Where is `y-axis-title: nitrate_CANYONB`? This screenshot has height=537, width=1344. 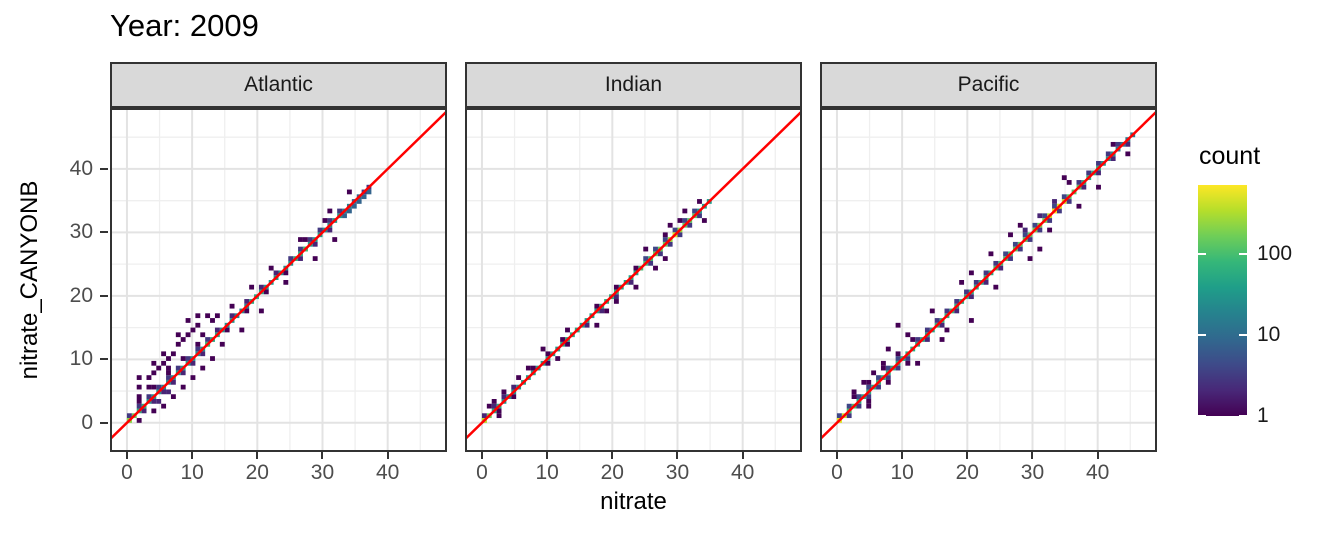 y-axis-title: nitrate_CANYONB is located at coordinates (29, 280).